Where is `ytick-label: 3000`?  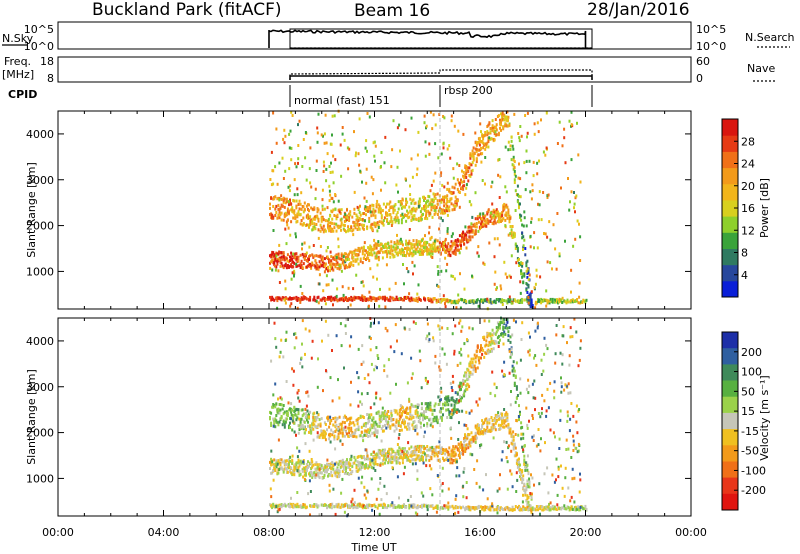
ytick-label: 3000 is located at coordinates (40, 180).